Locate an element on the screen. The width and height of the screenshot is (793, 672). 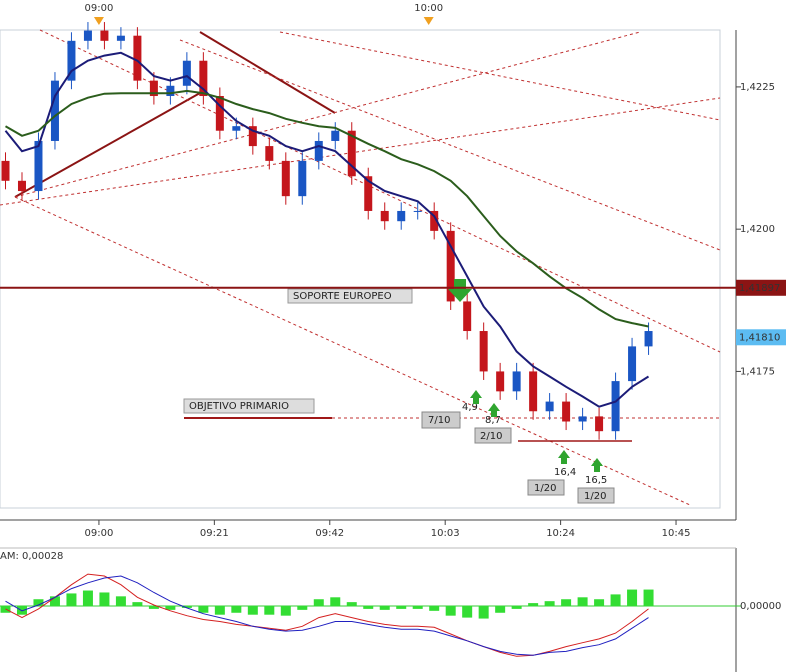
time-marker-label: 10:00 is located at coordinates (428, 8).